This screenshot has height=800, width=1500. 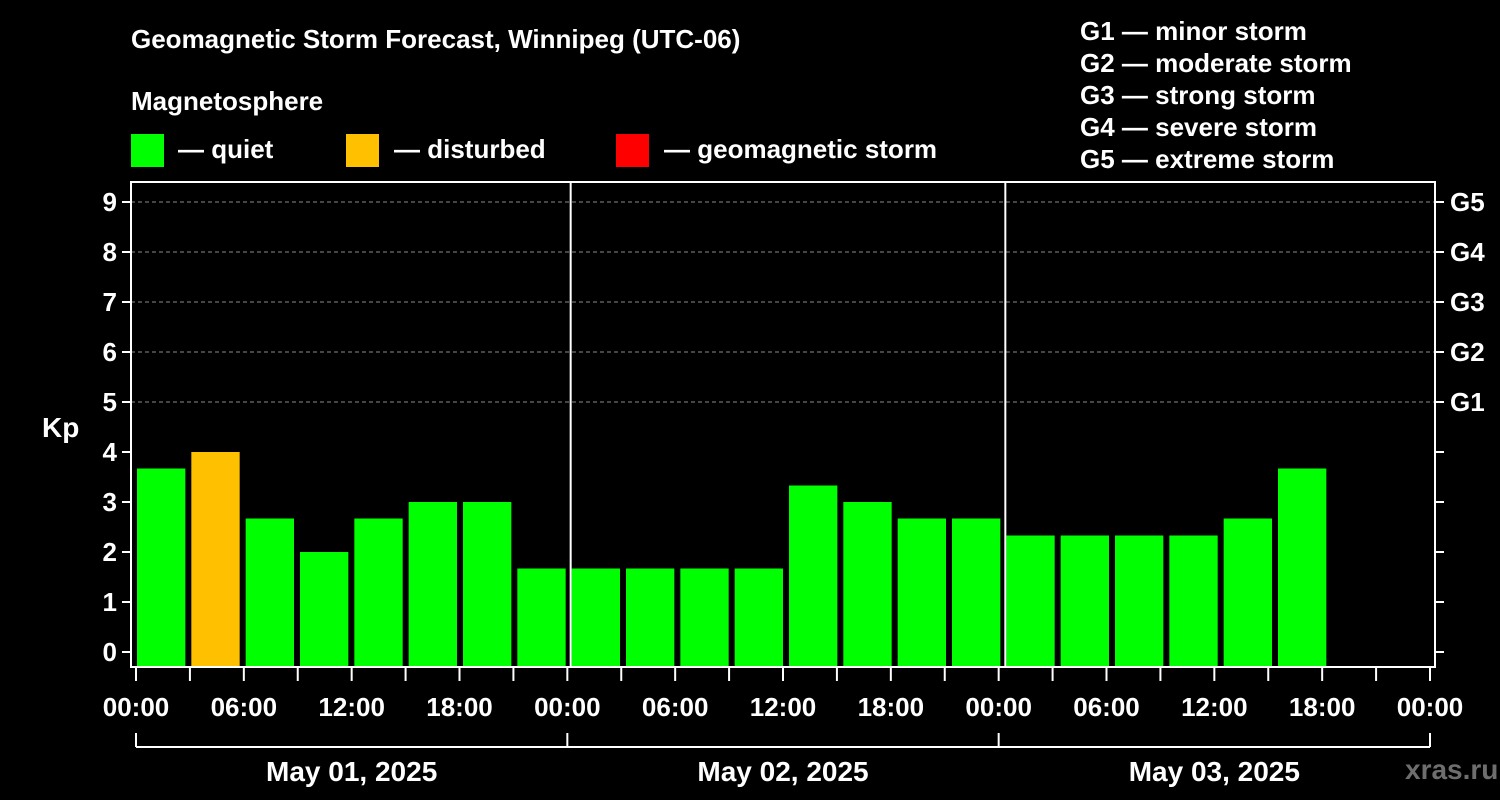 I want to click on legend-label-storm: — geomagnetic storm, so click(x=801, y=149).